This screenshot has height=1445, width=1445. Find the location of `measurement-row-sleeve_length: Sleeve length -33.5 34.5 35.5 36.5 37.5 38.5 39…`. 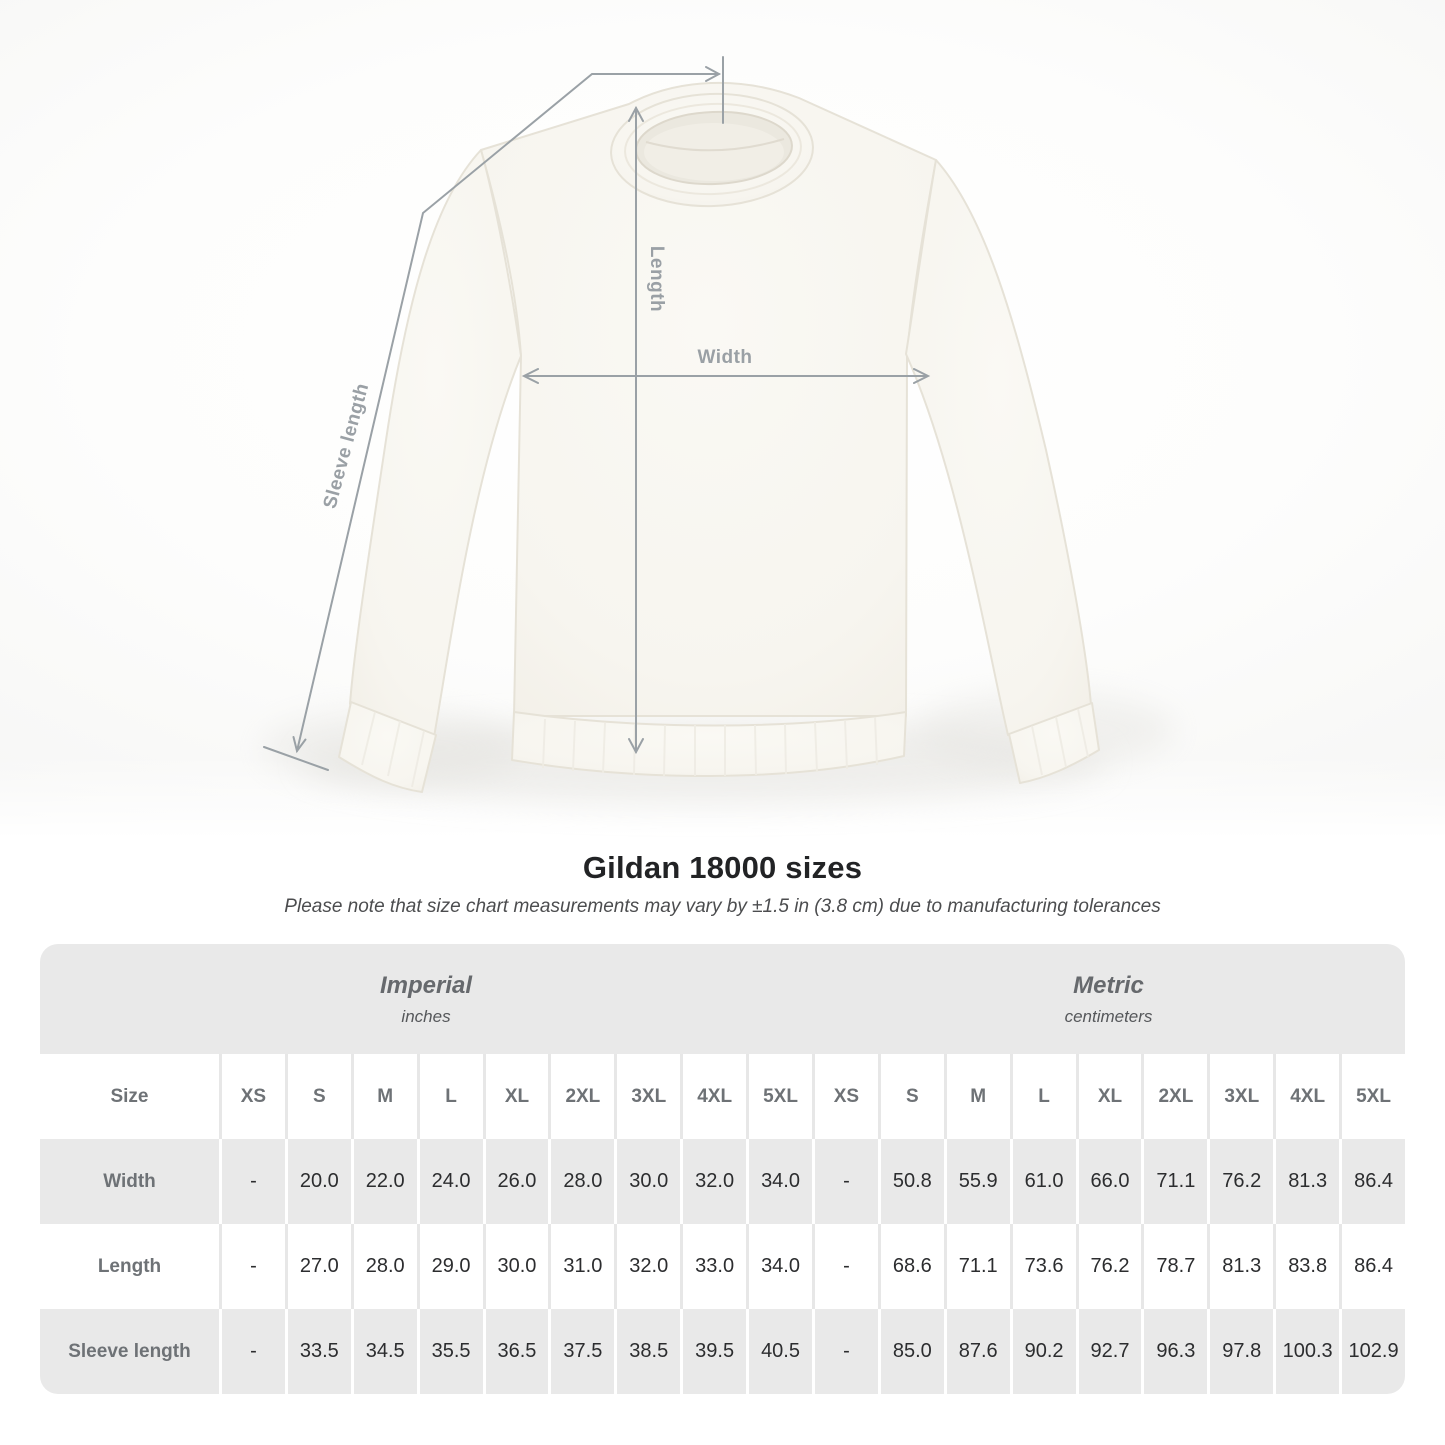

measurement-row-sleeve_length: Sleeve length -33.5 34.5 35.5 36.5 37.5 38.5 39… is located at coordinates (722, 1351).